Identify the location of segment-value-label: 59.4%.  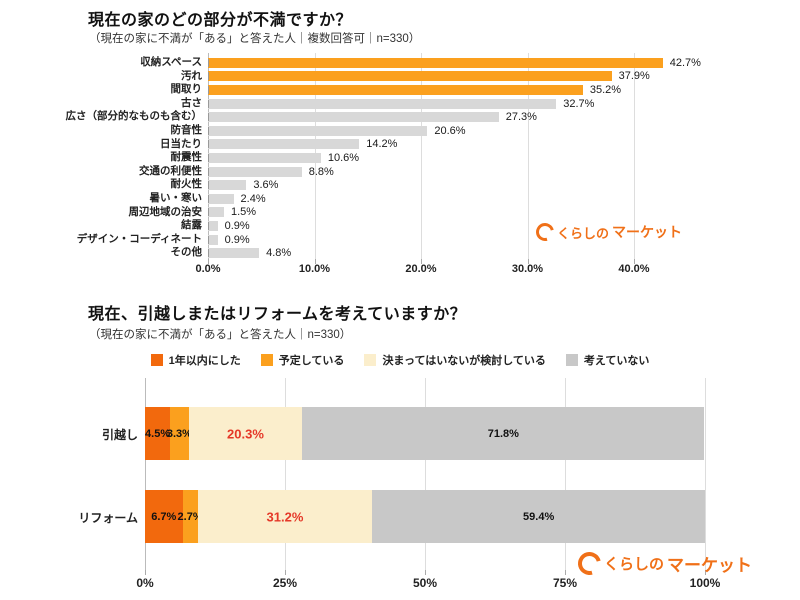
(539, 516).